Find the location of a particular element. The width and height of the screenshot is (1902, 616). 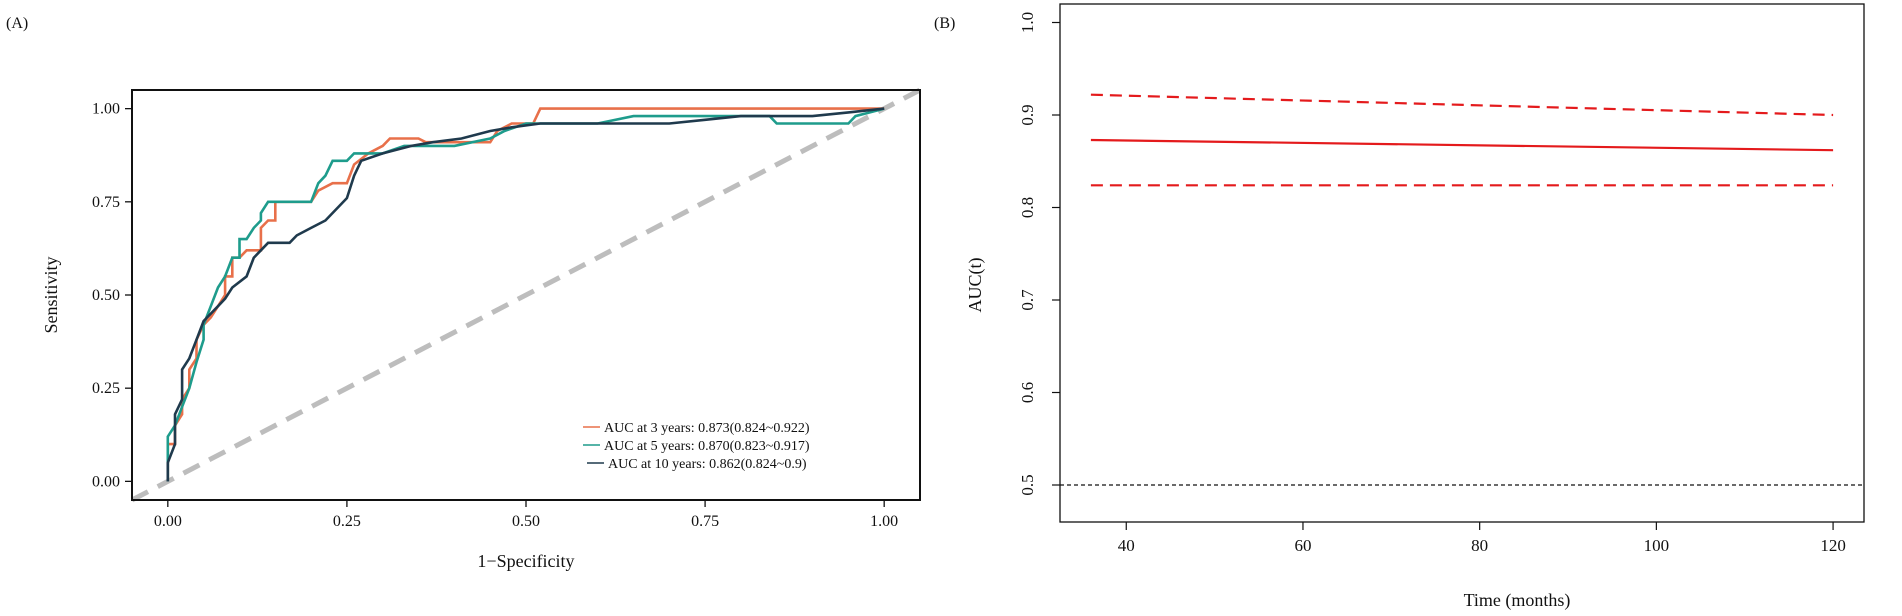

roc-x-tick-label: 1.00 is located at coordinates (884, 521).